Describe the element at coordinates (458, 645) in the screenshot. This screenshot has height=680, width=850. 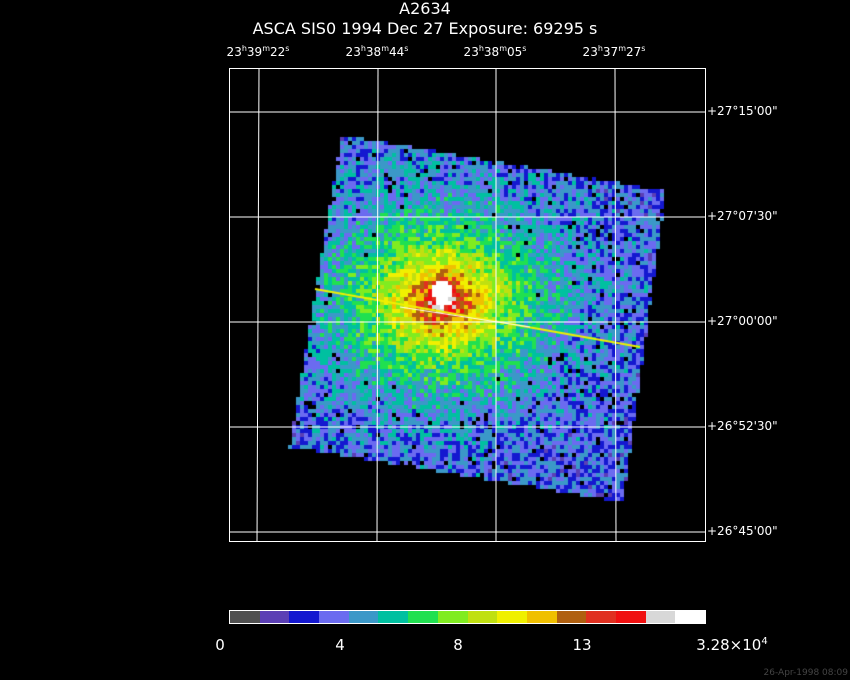
I see `colorbar-label: 8` at that location.